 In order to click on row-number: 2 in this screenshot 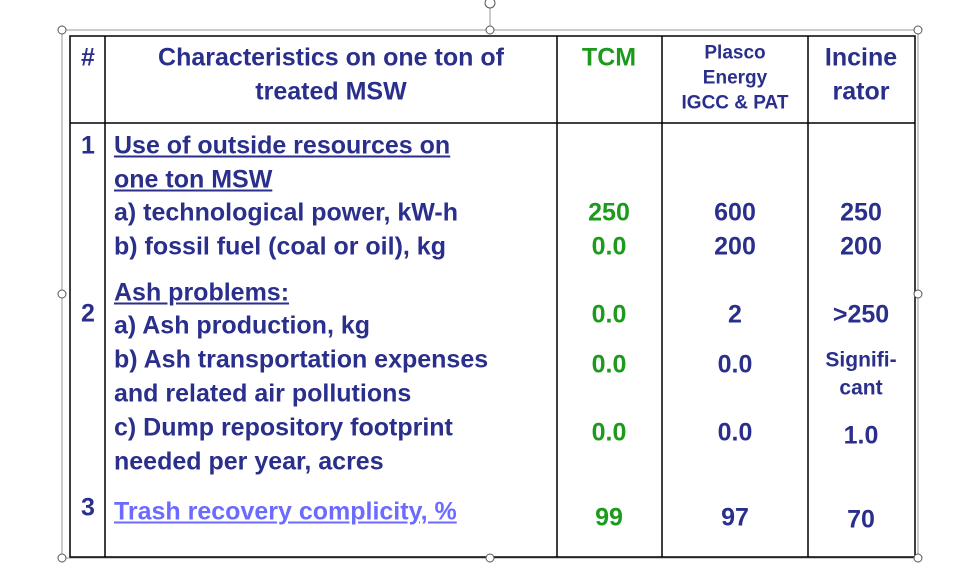, I will do `click(88, 313)`.